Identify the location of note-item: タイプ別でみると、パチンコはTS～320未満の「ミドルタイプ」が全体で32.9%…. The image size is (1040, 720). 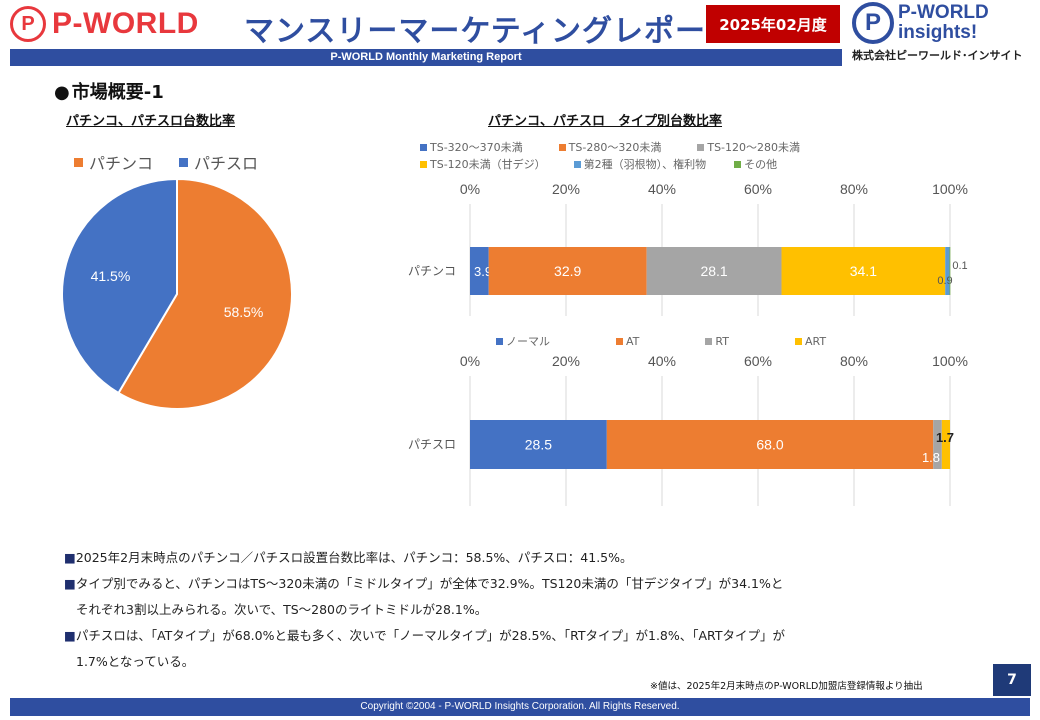
(504, 584).